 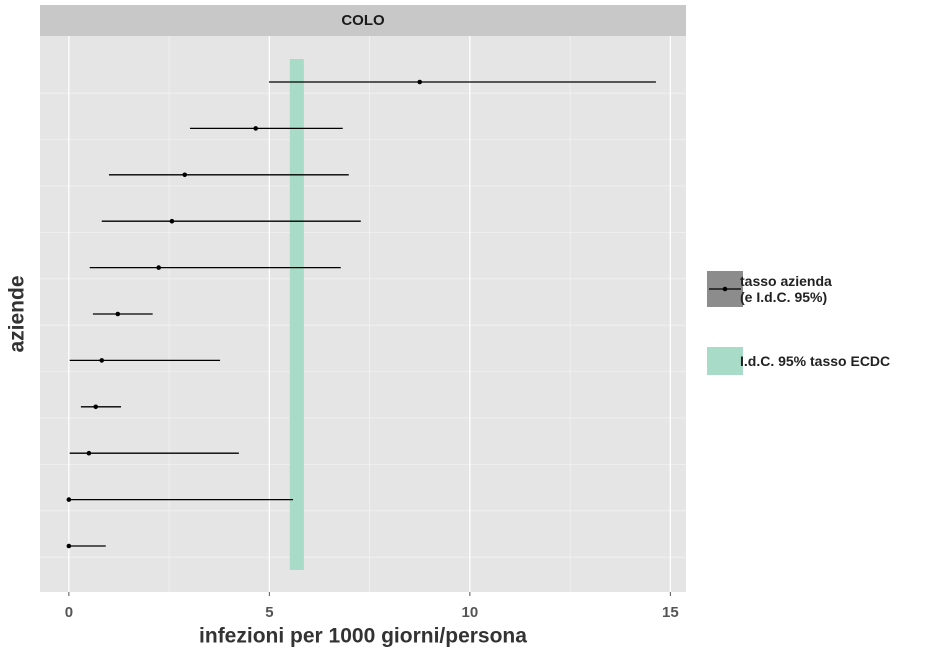 I want to click on legend-label: I.d.C. 95% tasso ECDC, so click(x=815, y=361).